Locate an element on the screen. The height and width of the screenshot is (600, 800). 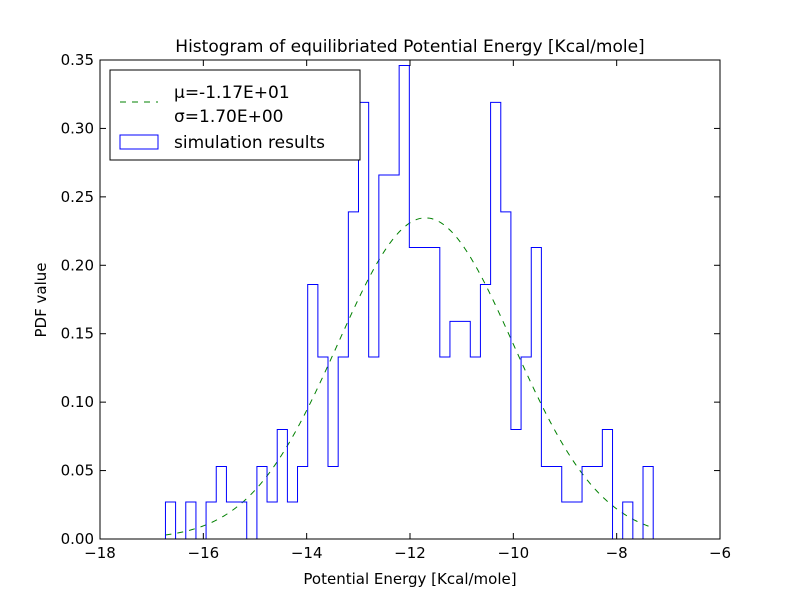
y-tick-label: 0.05 is located at coordinates (77, 471).